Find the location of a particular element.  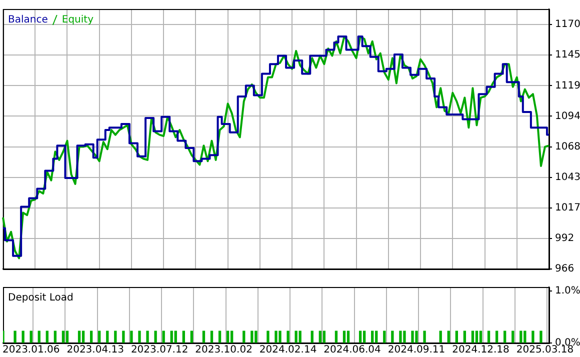

y-tick-label: 1094 is located at coordinates (567, 116).